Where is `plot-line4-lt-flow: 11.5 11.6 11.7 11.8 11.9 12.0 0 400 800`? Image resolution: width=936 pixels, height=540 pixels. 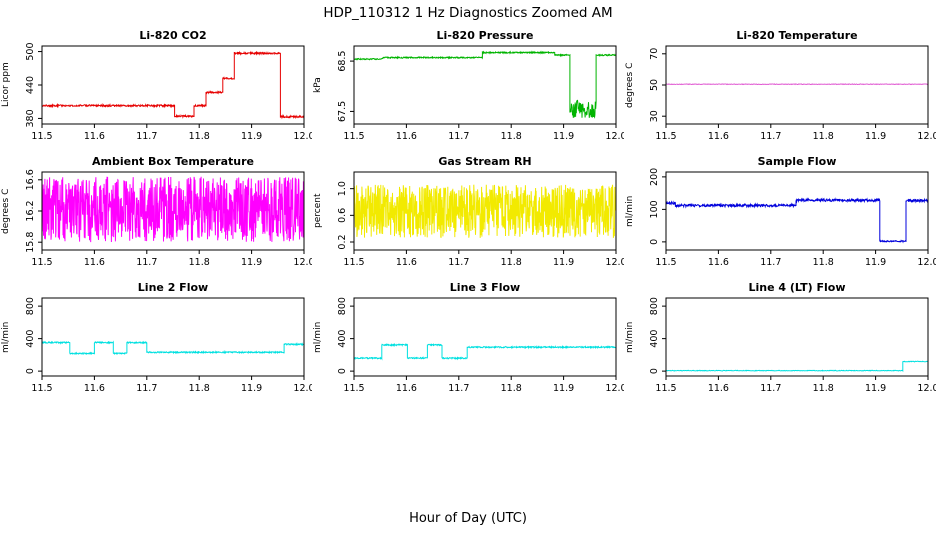
plot-line4-lt-flow: 11.5 11.6 11.7 11.8 11.9 12.0 0 400 800 is located at coordinates (792, 345).